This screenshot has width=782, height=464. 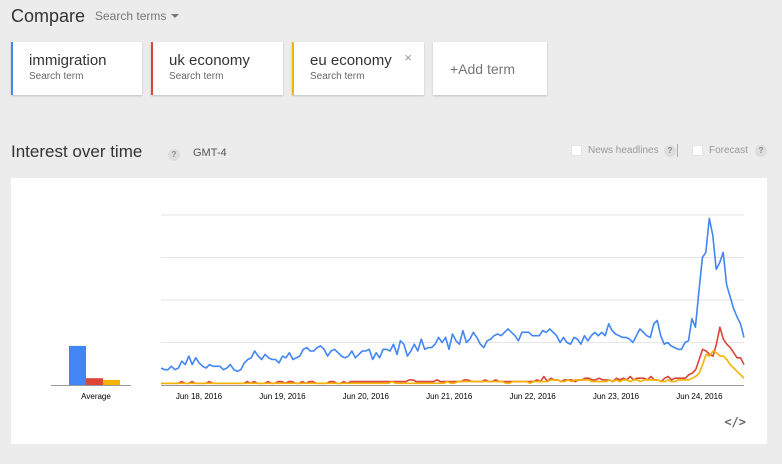 What do you see at coordinates (623, 150) in the screenshot?
I see `news-headlines-label: News headlines` at bounding box center [623, 150].